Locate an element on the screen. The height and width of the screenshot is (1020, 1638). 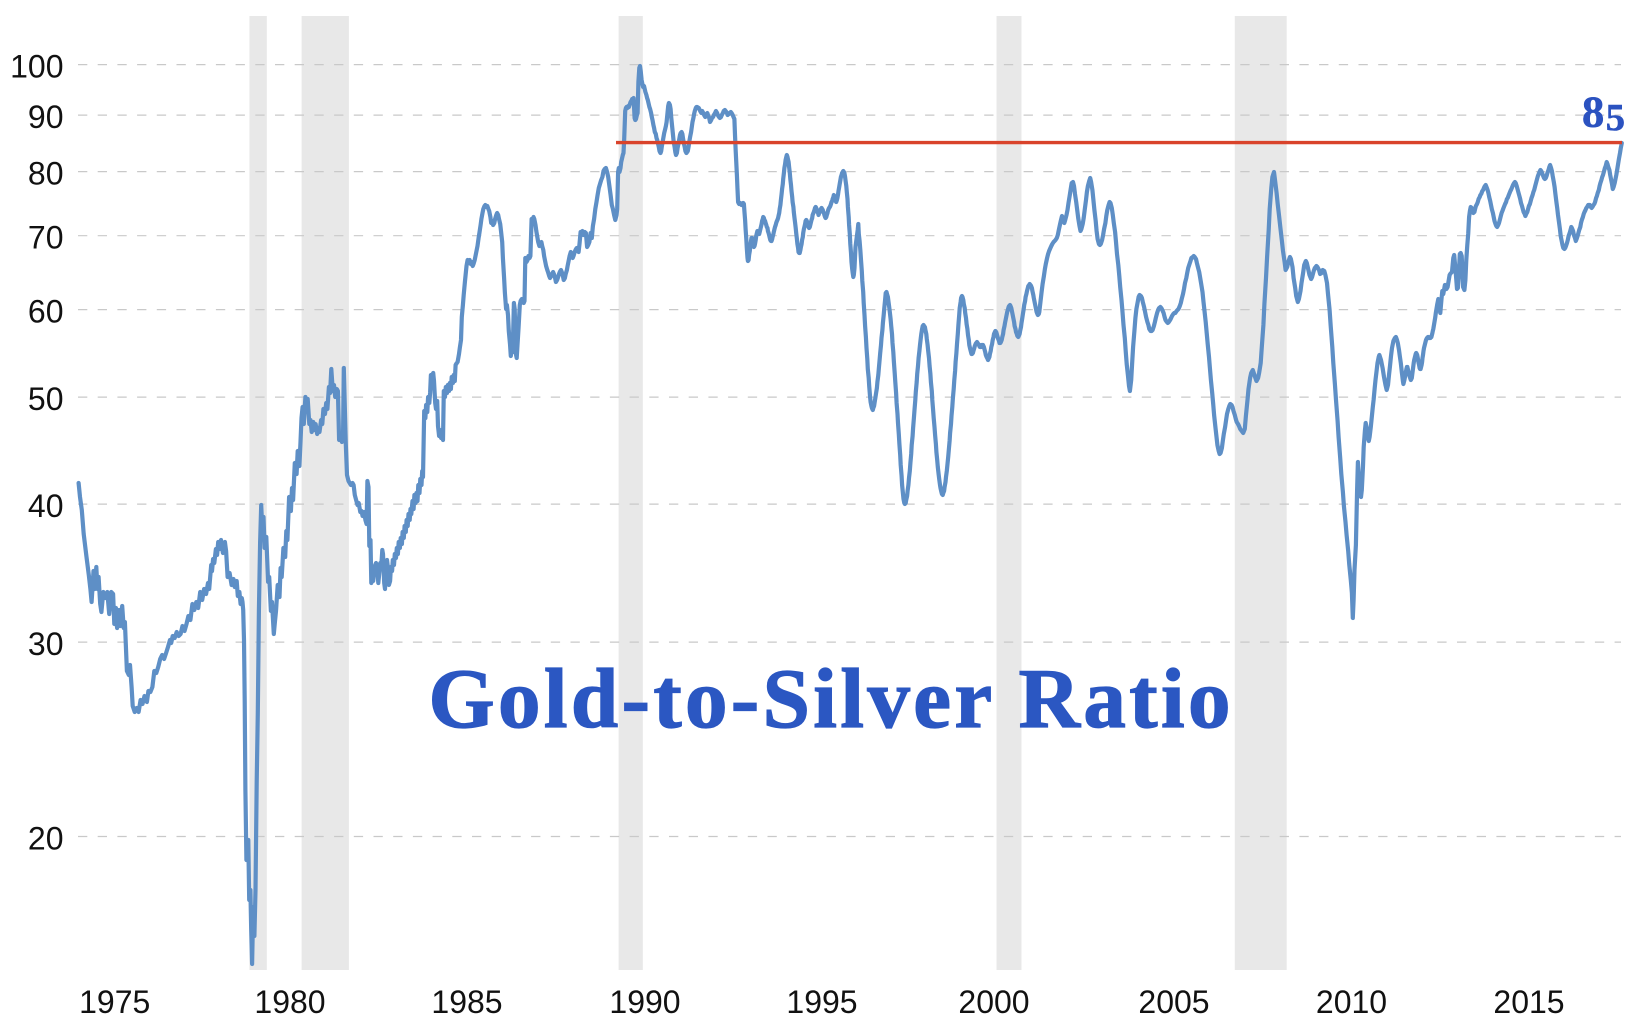
svg-text: 1990 is located at coordinates (644, 1002).